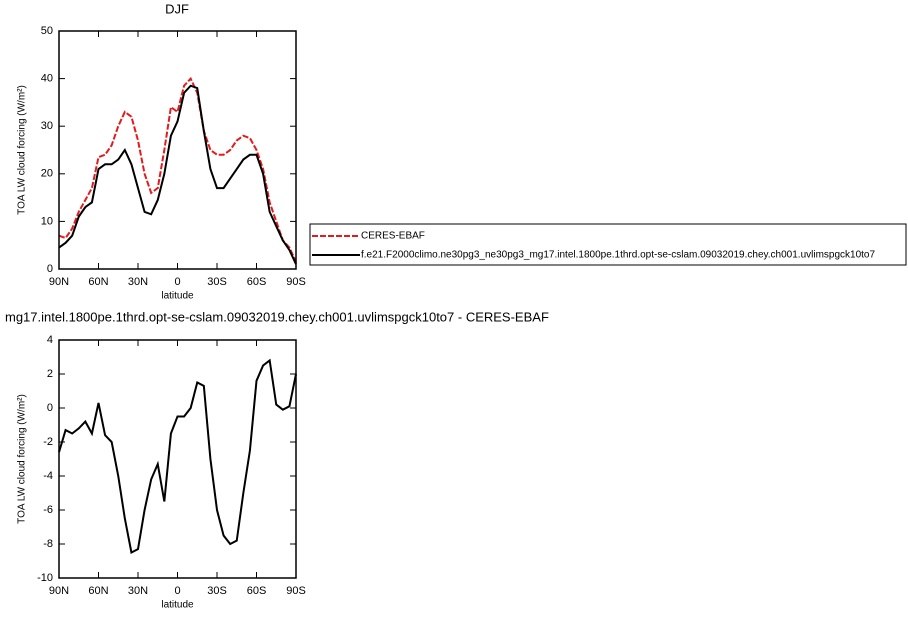  What do you see at coordinates (50, 340) in the screenshot?
I see `y-tick-label: 4` at bounding box center [50, 340].